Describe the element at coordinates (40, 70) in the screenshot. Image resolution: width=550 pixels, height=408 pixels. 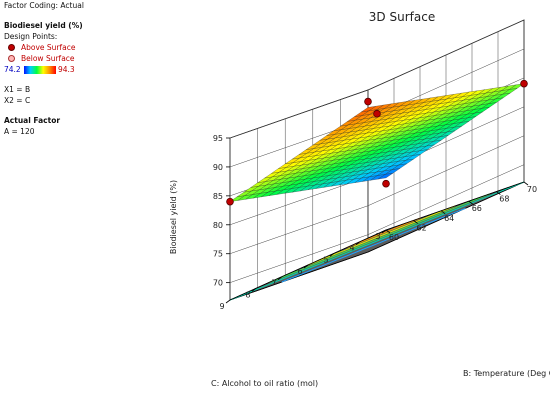
I see `color-gradient-bar` at that location.